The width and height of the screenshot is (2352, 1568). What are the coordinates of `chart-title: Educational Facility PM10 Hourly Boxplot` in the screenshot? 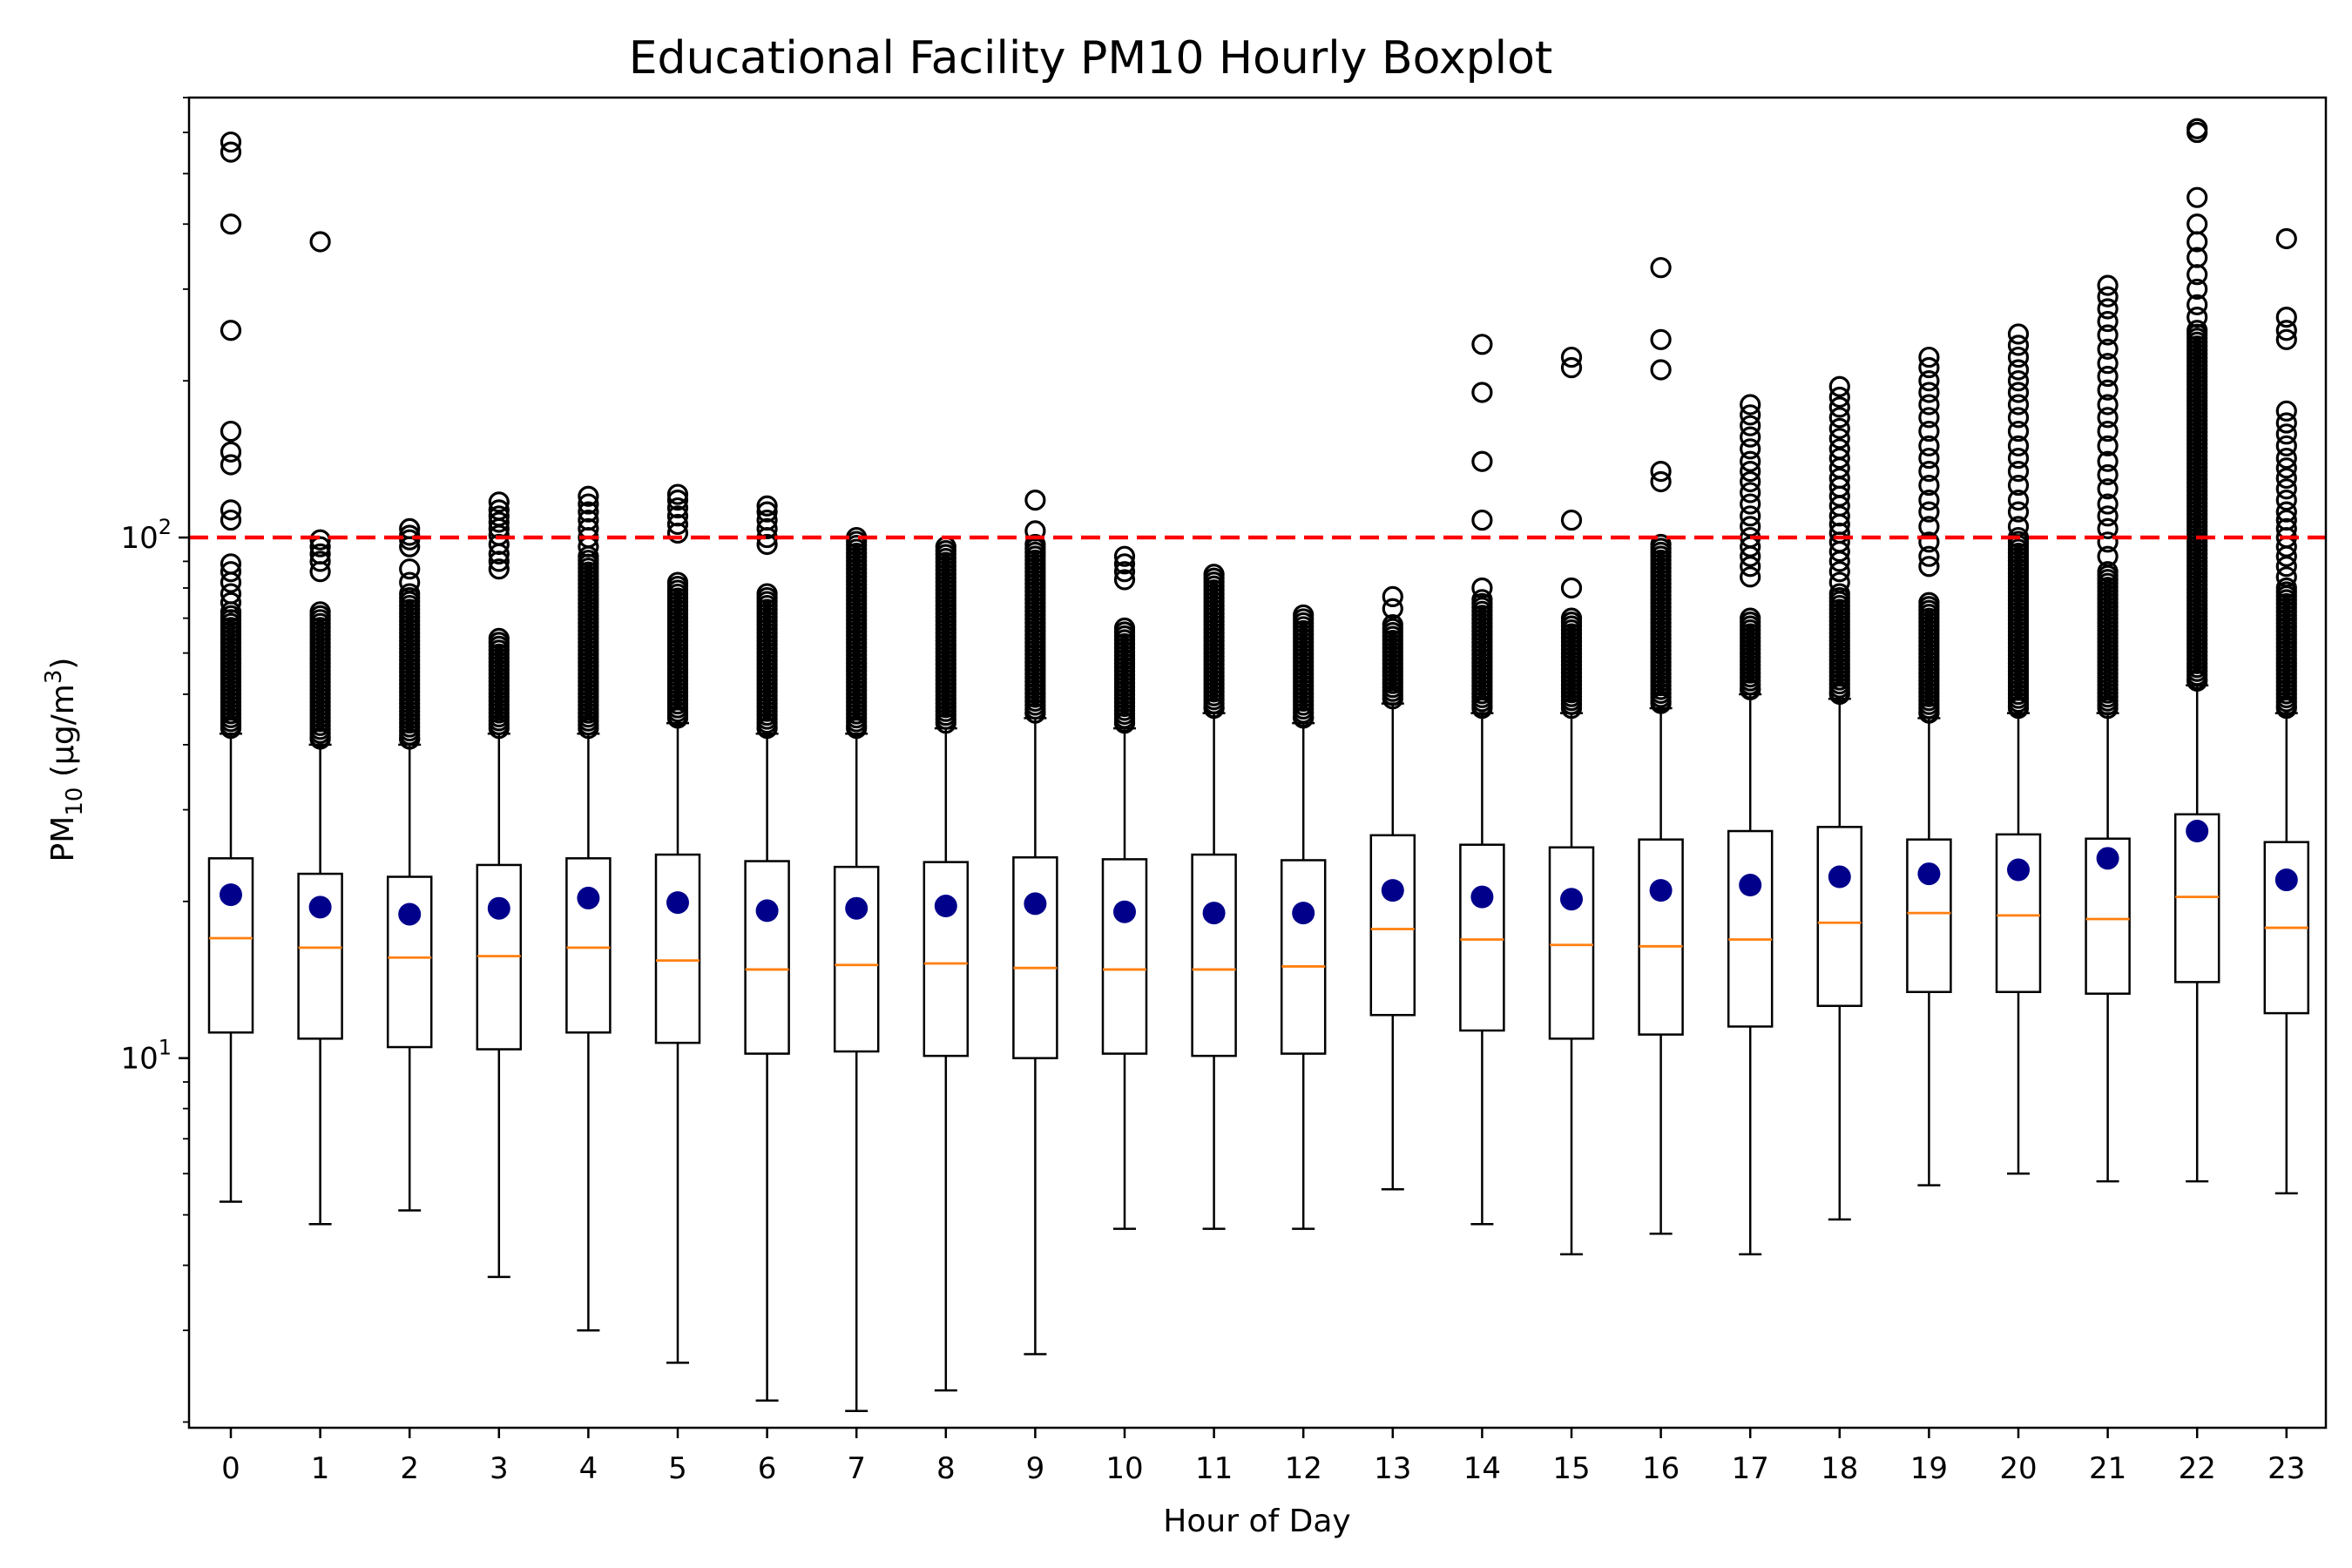 It's located at (1091, 58).